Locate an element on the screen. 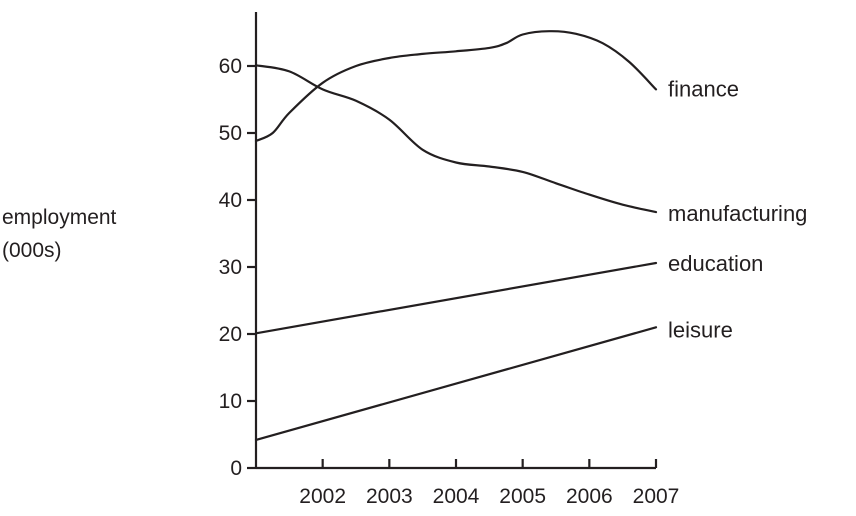  series-label-manufacturing: manufacturing is located at coordinates (737, 213).